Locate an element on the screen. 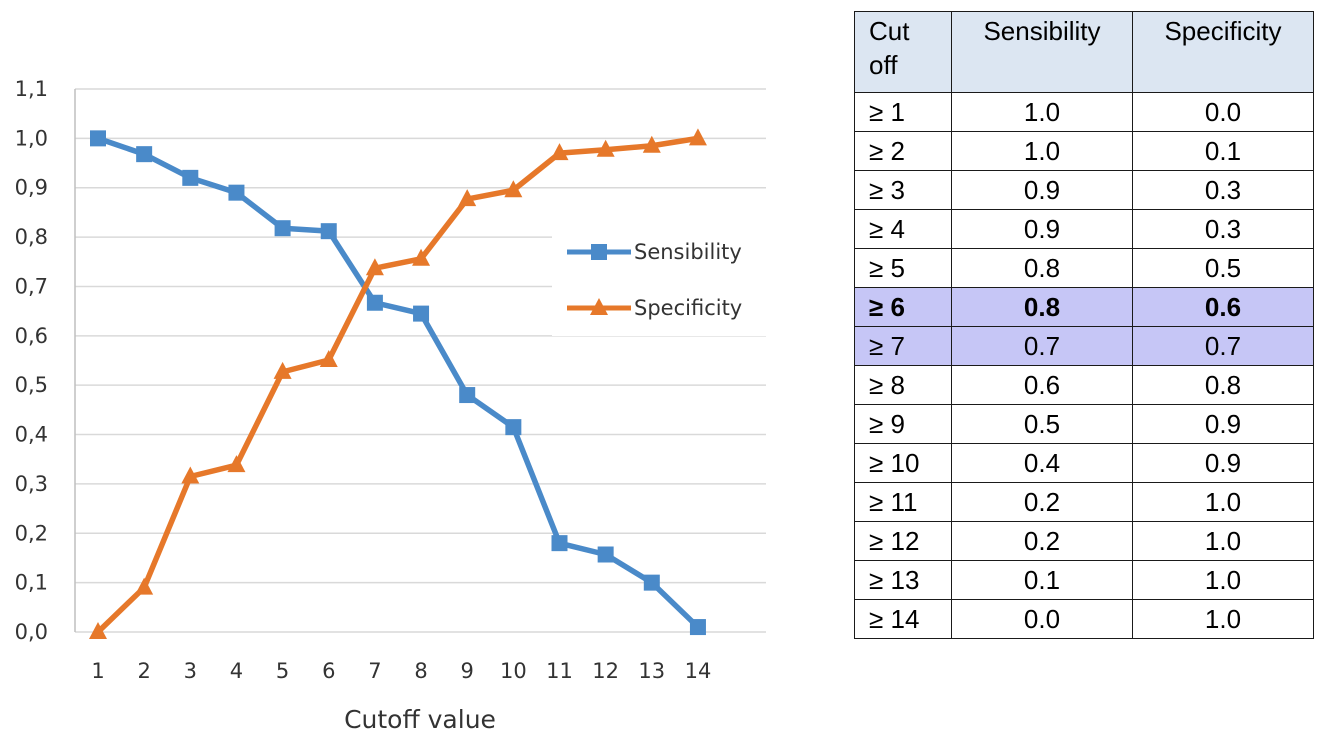 This screenshot has width=1321, height=734. table-row: ≥ 3 0.9 0.3 is located at coordinates (1084, 190).